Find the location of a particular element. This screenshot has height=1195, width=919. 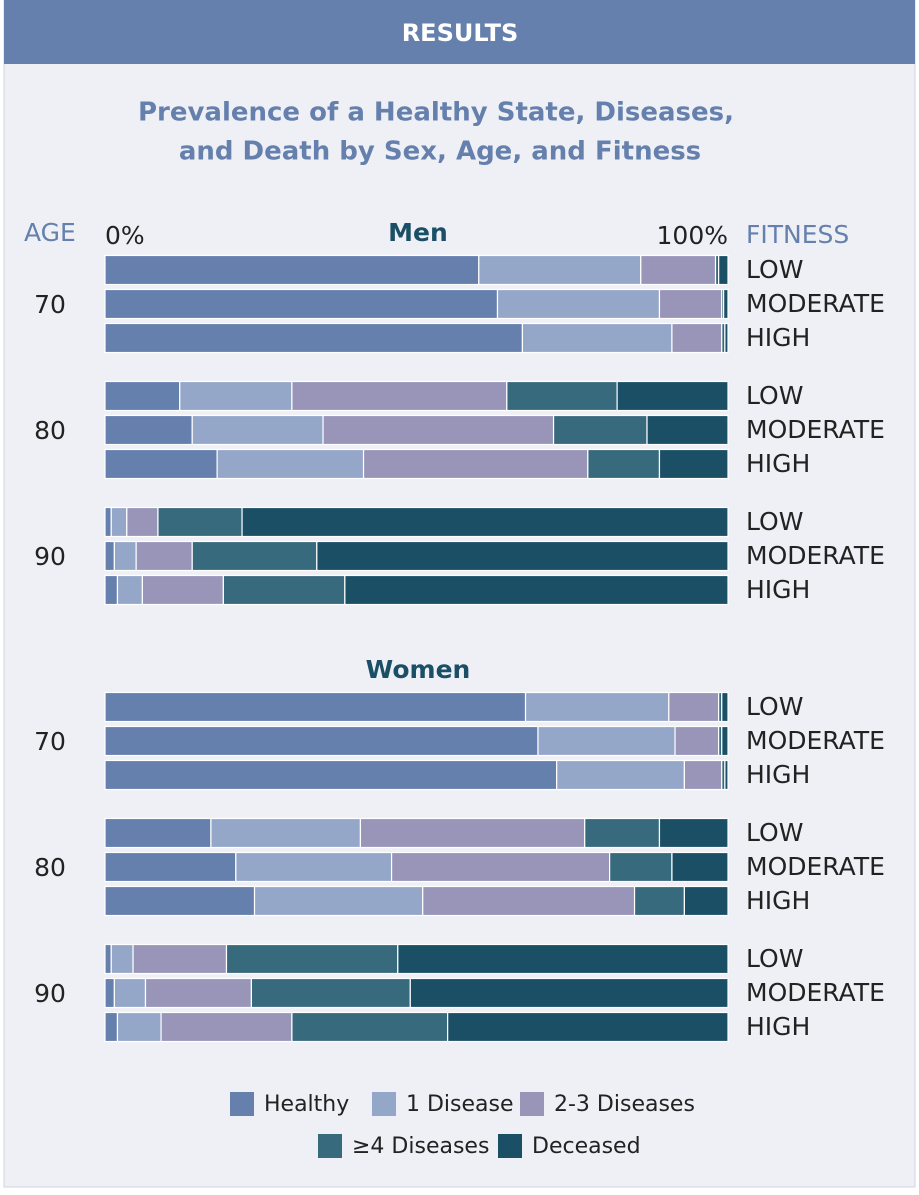

legend-label: 1 Disease is located at coordinates (460, 1104).